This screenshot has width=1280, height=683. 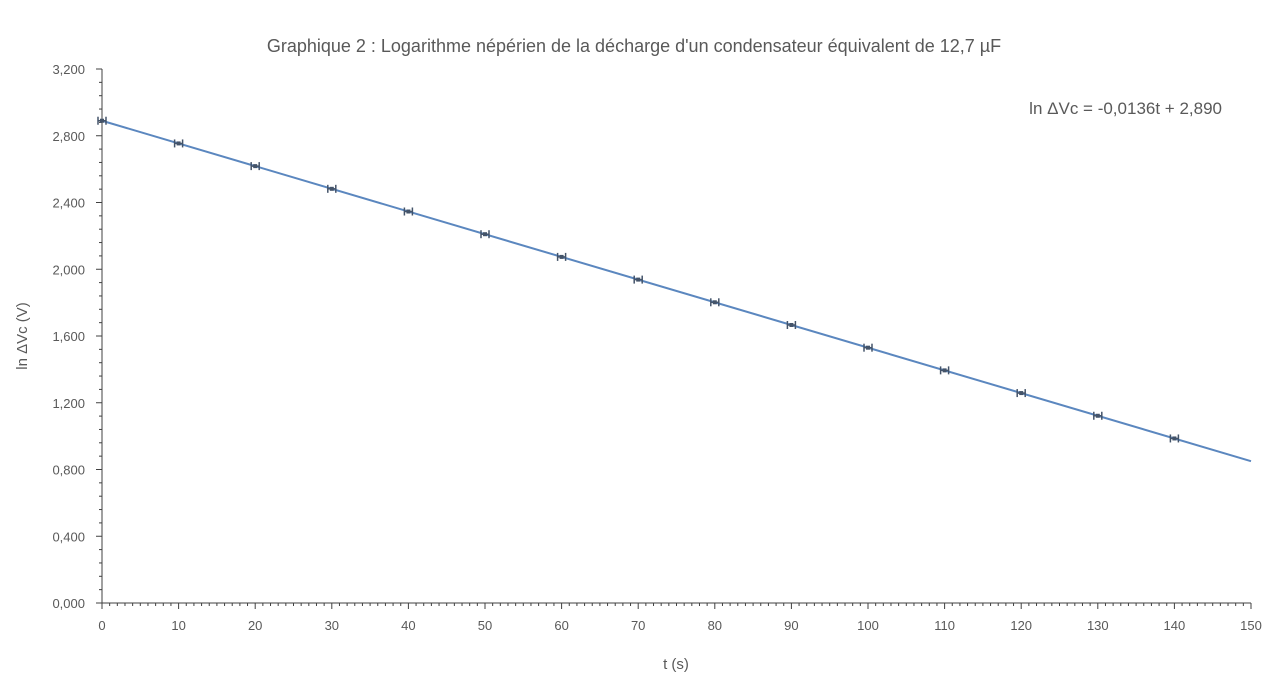 I want to click on x-tick-label: 20, so click(x=255, y=625).